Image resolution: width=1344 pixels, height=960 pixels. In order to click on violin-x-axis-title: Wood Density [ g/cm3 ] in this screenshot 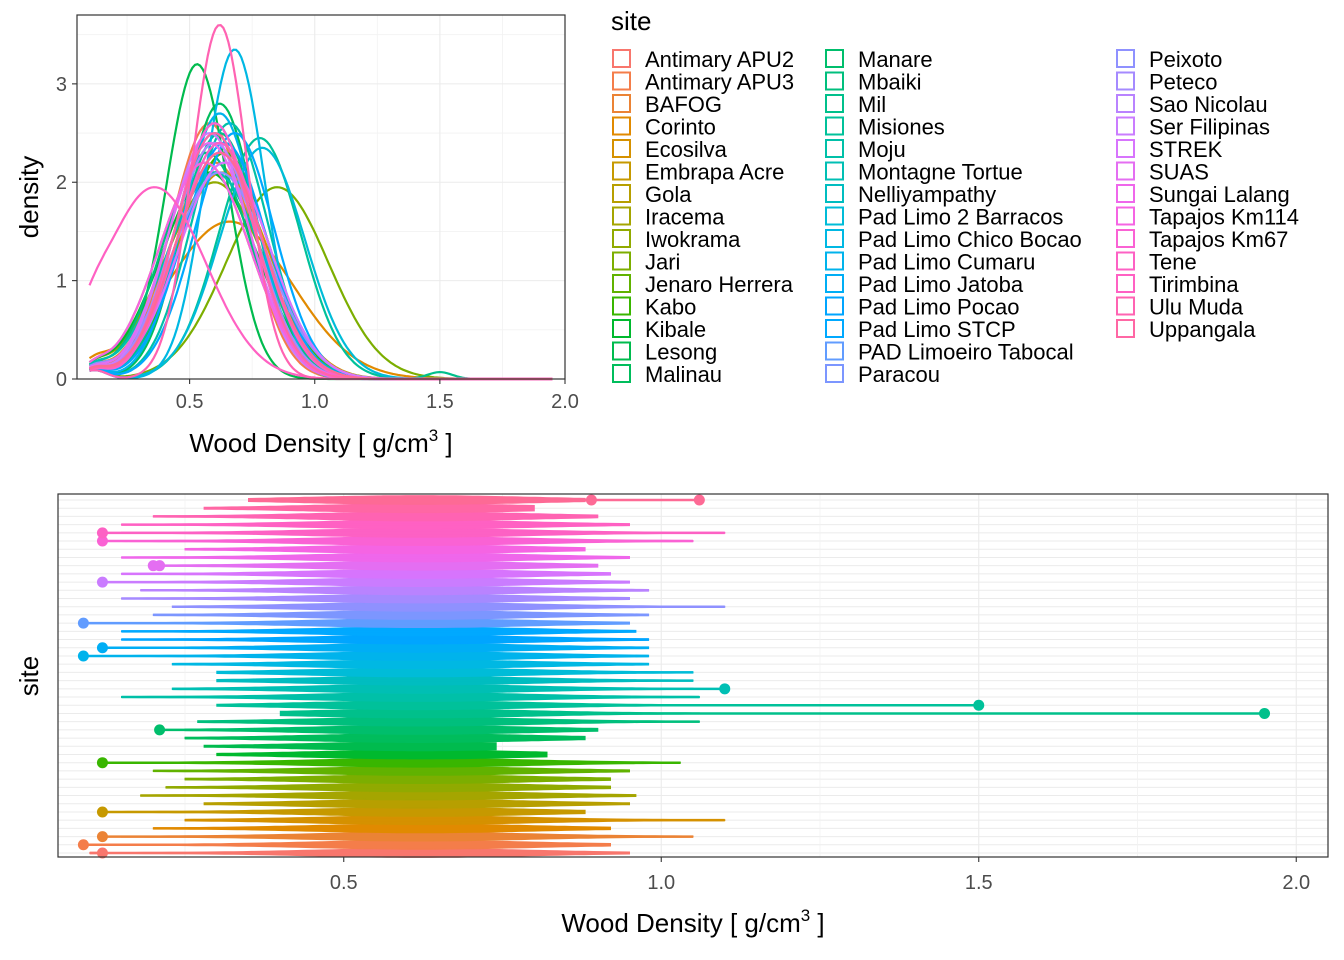, I will do `click(692, 922)`.